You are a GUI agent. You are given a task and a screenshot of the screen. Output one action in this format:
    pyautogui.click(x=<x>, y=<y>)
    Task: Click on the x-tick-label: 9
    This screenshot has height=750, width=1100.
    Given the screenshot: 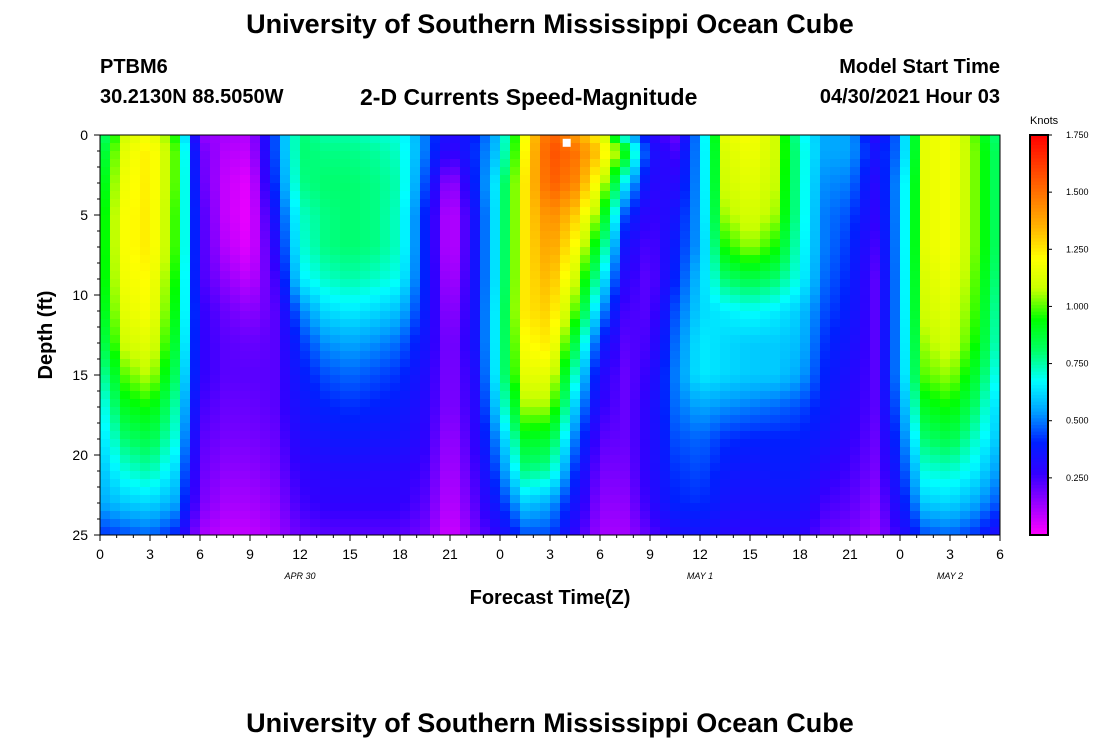 What is the action you would take?
    pyautogui.click(x=650, y=554)
    